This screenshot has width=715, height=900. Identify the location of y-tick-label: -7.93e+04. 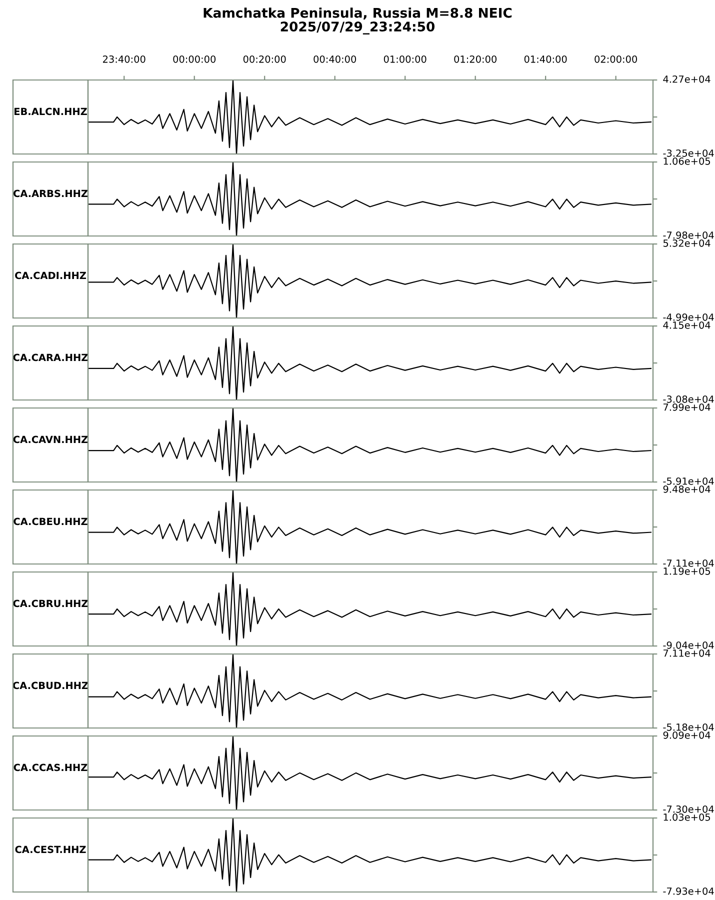
(688, 891).